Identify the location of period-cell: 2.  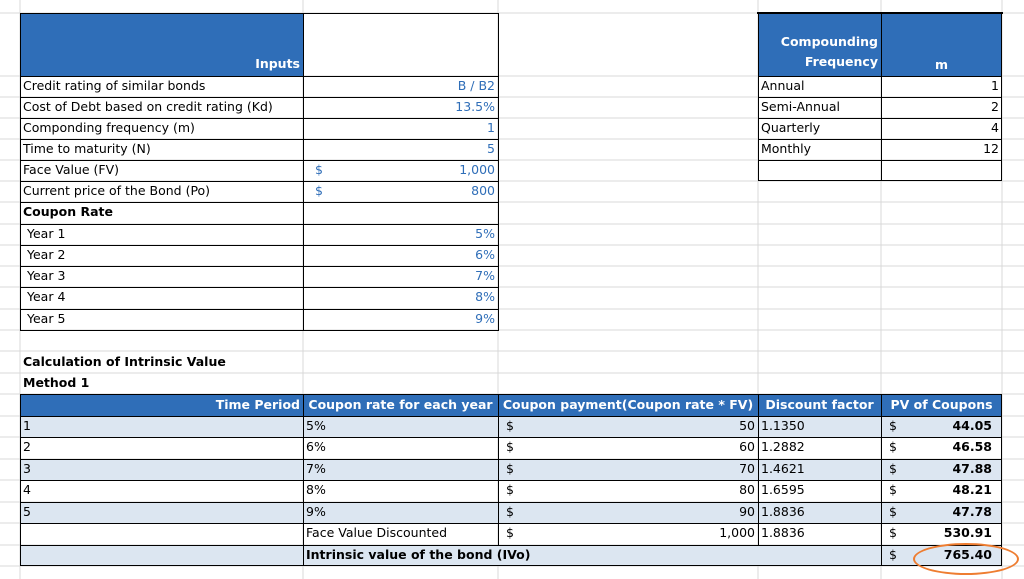
(27, 446).